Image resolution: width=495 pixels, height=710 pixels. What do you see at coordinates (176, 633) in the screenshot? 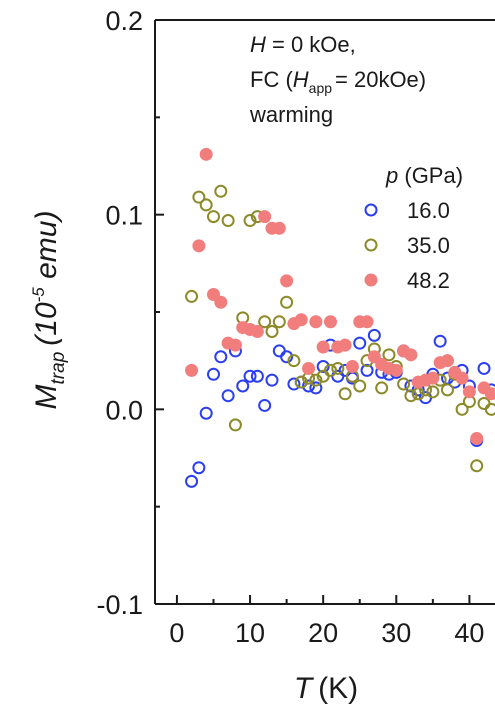
I see `x-tick-label: 0` at bounding box center [176, 633].